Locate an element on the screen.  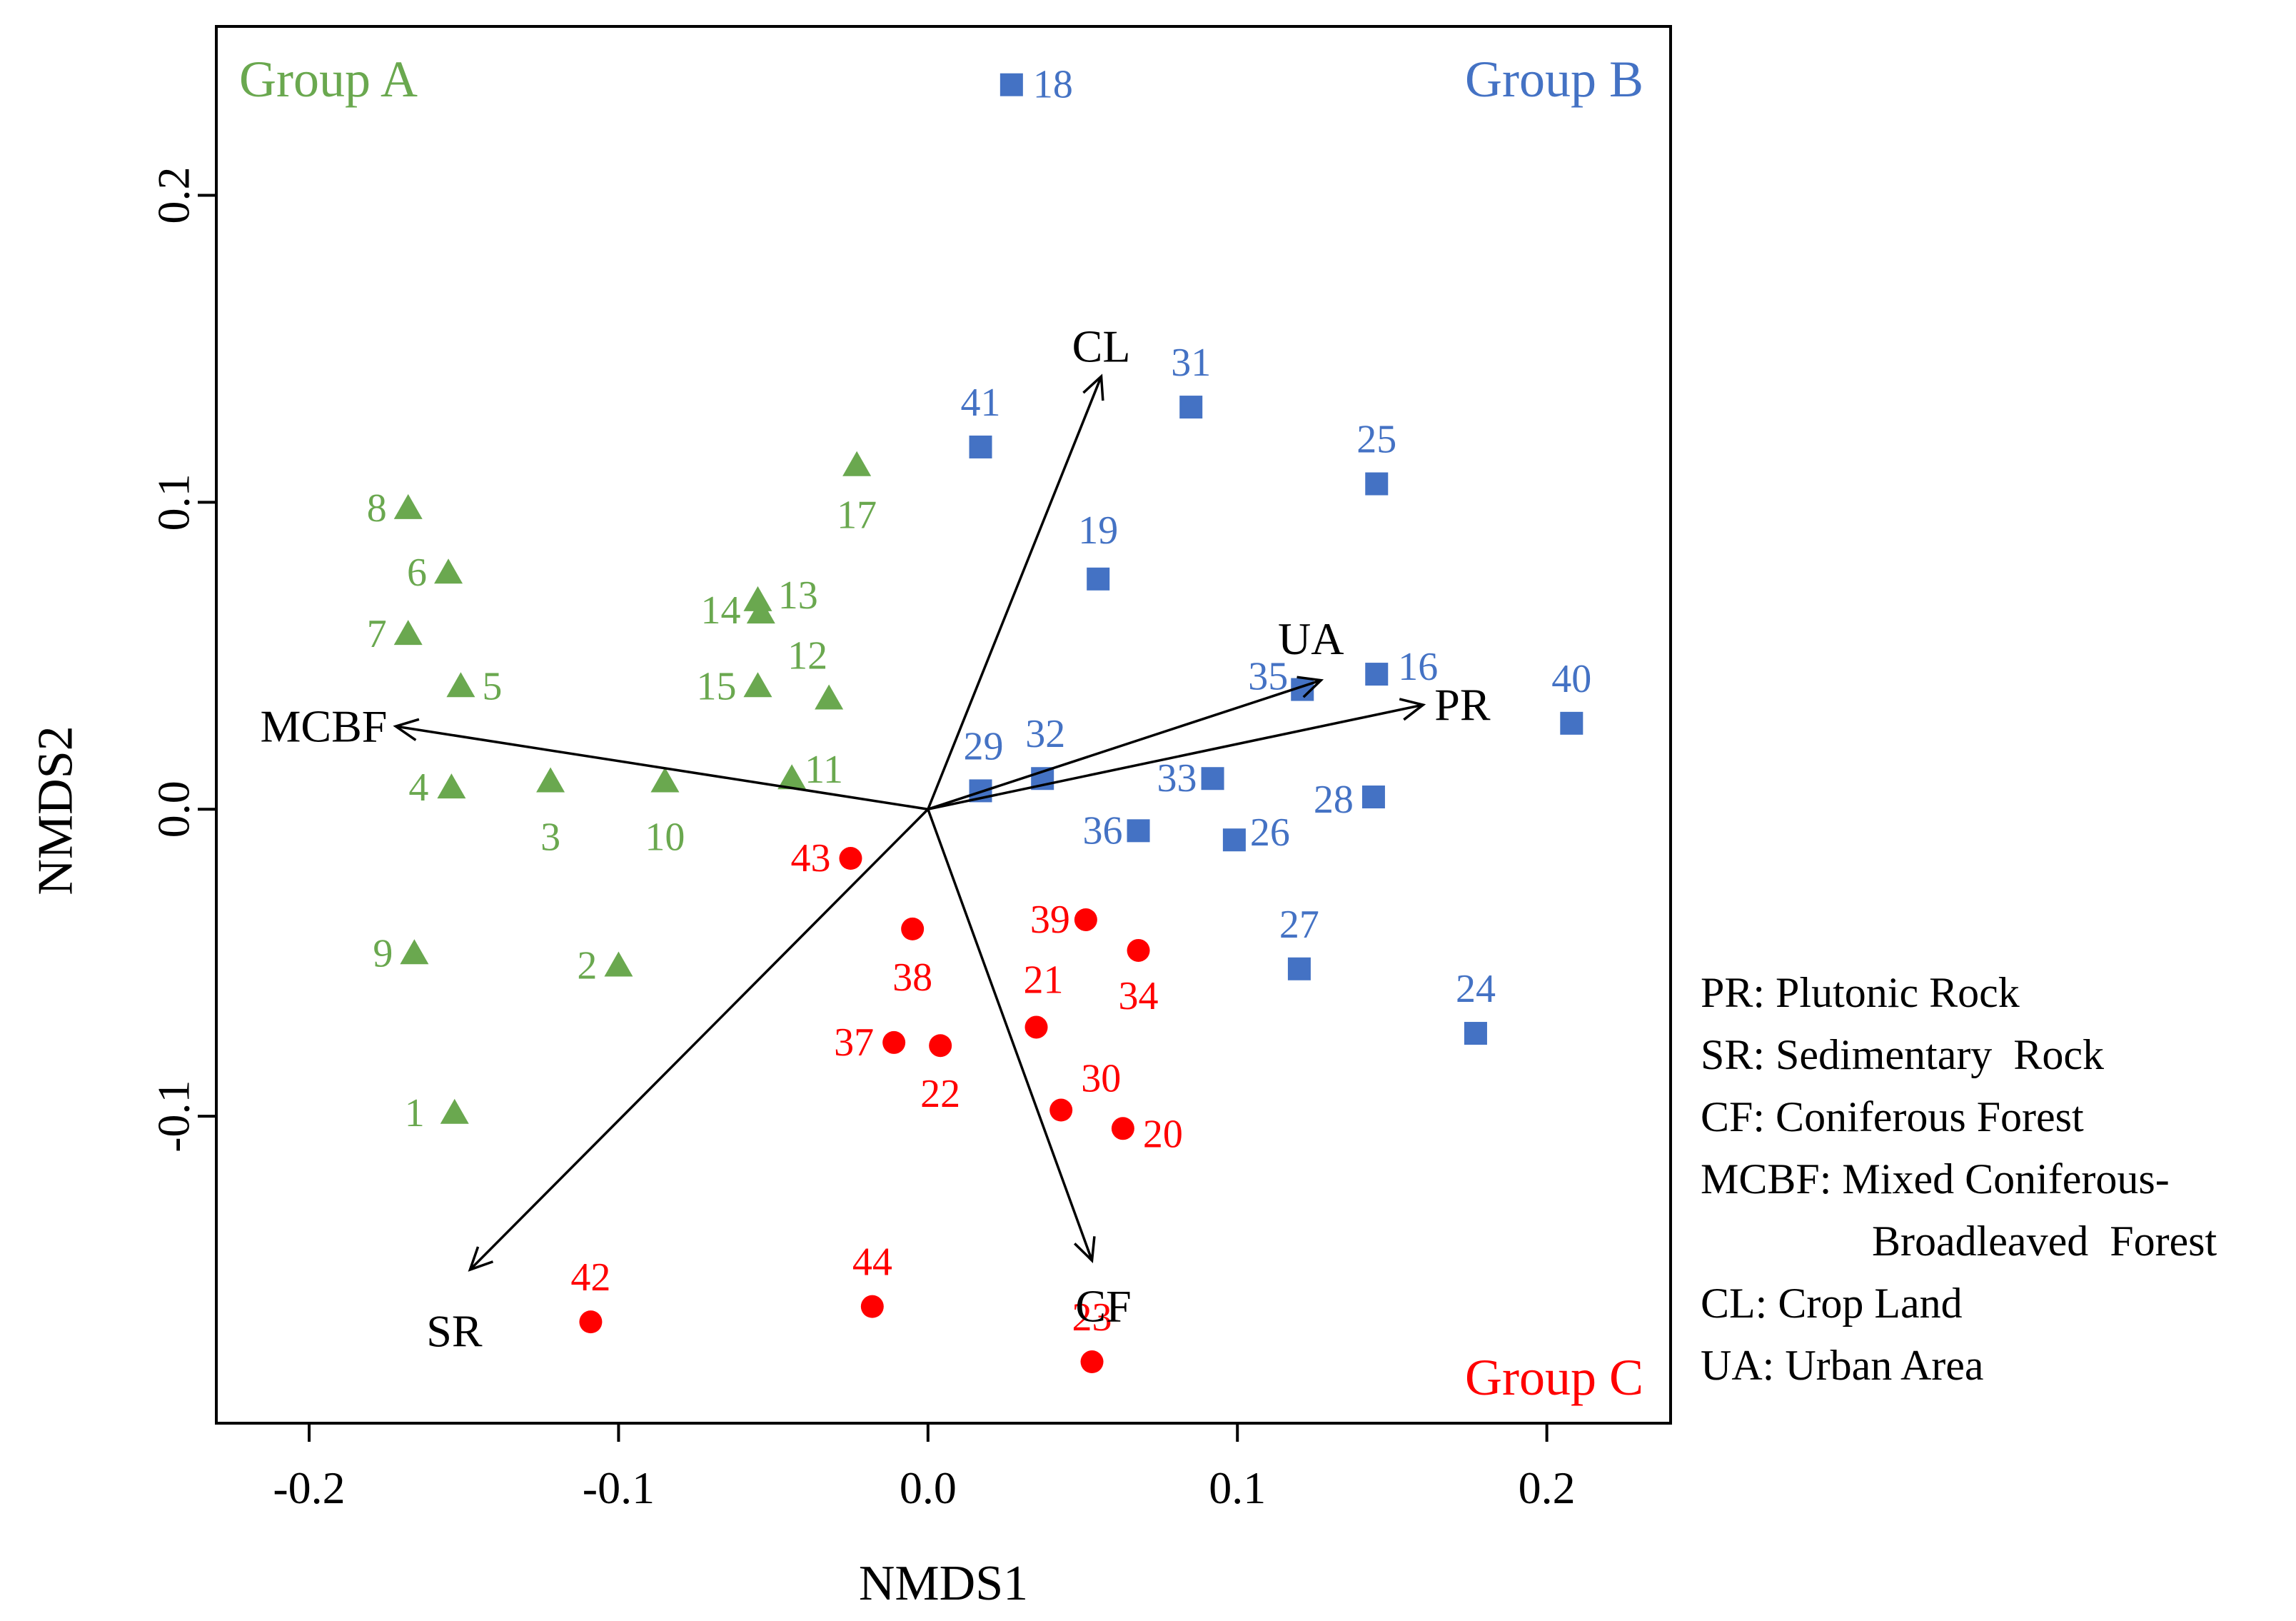
x-axis-title: NMDS1 is located at coordinates (944, 1583).